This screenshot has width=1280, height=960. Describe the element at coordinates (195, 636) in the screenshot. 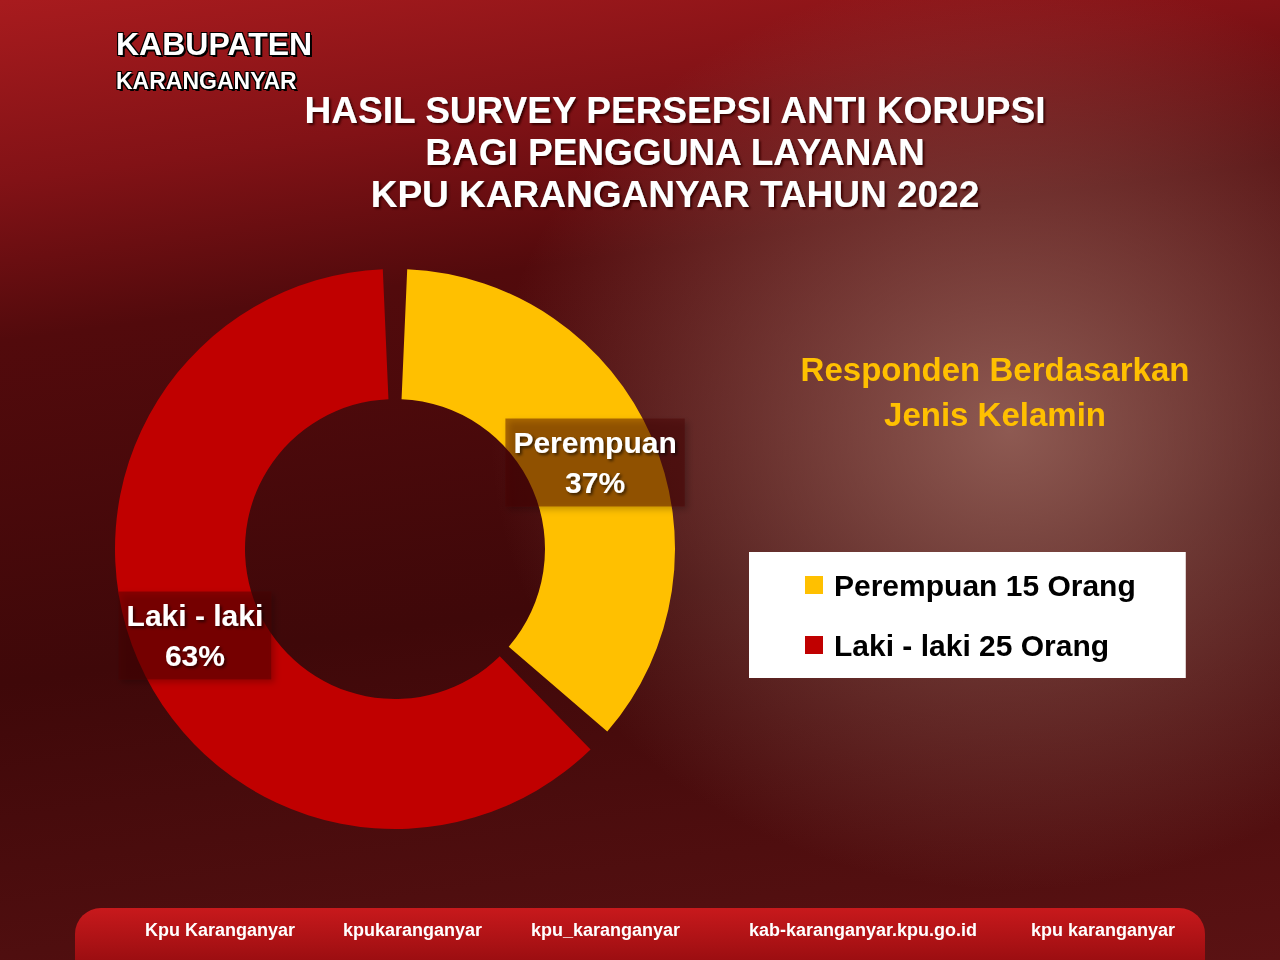

I see `data-label: Laki - laki 63%` at that location.